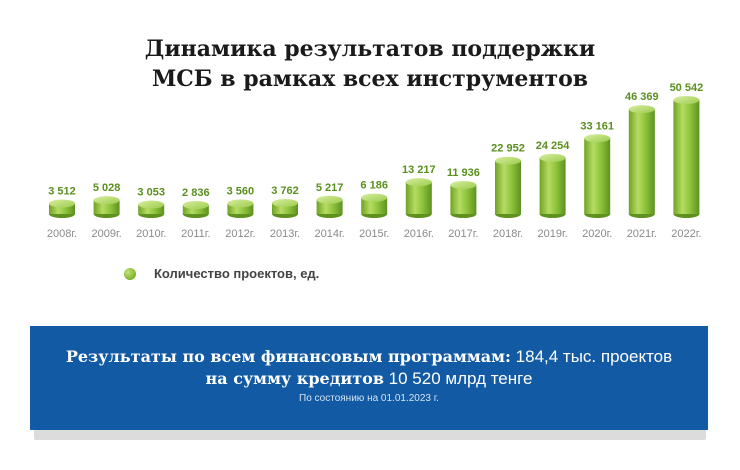 Image resolution: width=740 pixels, height=470 pixels. Describe the element at coordinates (329, 234) in the screenshot. I see `x-tick-label: 2014г.` at that location.